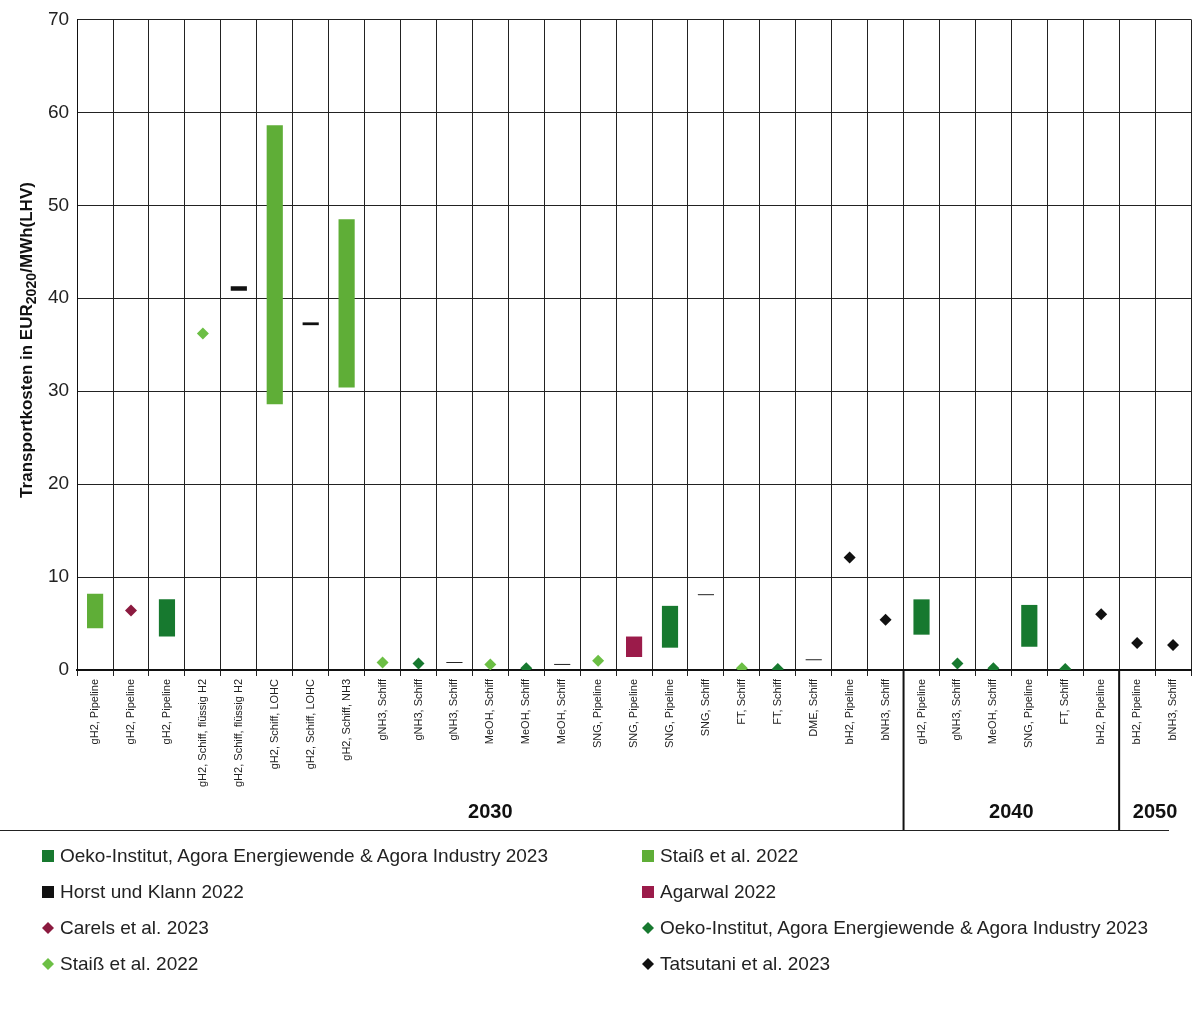  I want to click on legend-label: Tatsutani et al. 2023, so click(745, 964).